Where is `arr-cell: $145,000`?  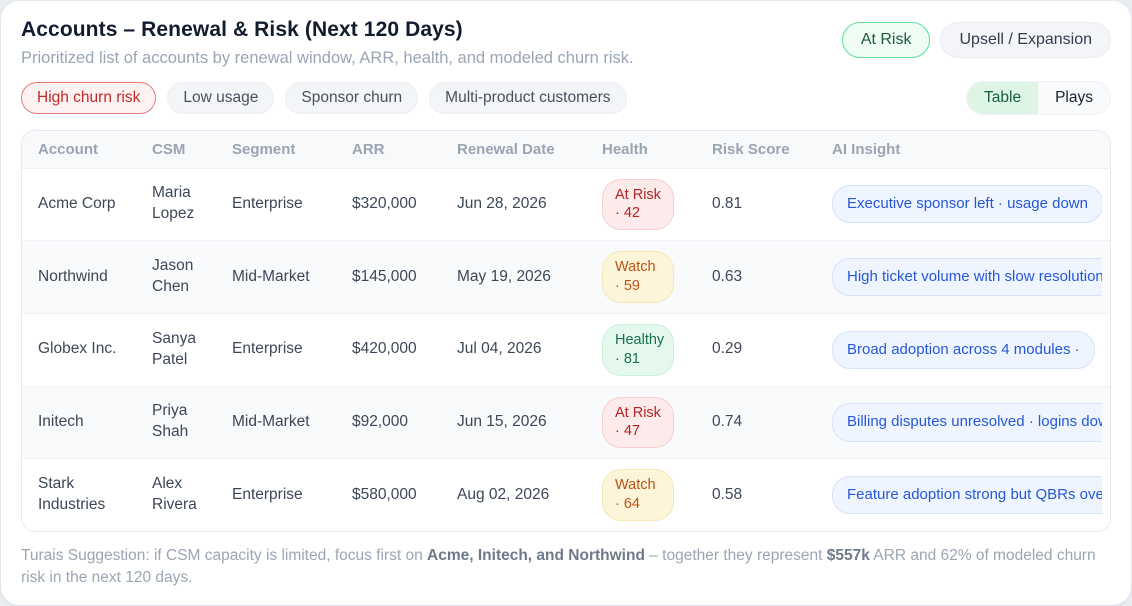
arr-cell: $145,000 is located at coordinates (388, 277).